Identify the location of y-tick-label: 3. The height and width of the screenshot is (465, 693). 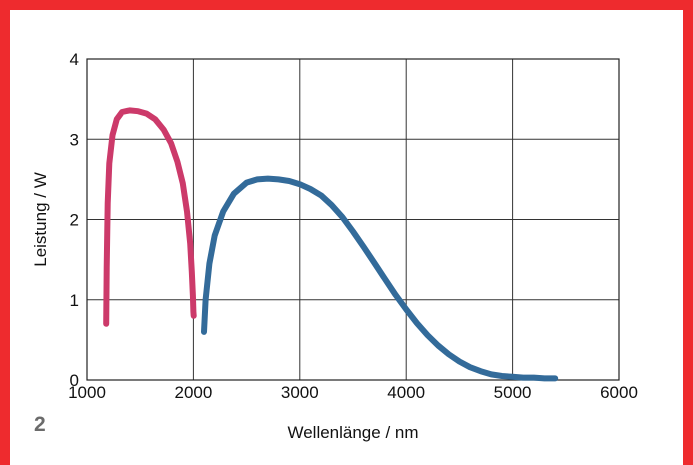
(74, 139).